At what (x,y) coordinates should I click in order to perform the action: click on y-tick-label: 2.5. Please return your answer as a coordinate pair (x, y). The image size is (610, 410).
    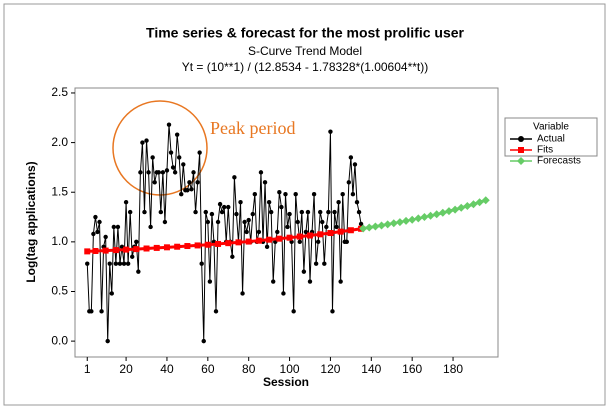
    Looking at the image, I should click on (59, 92).